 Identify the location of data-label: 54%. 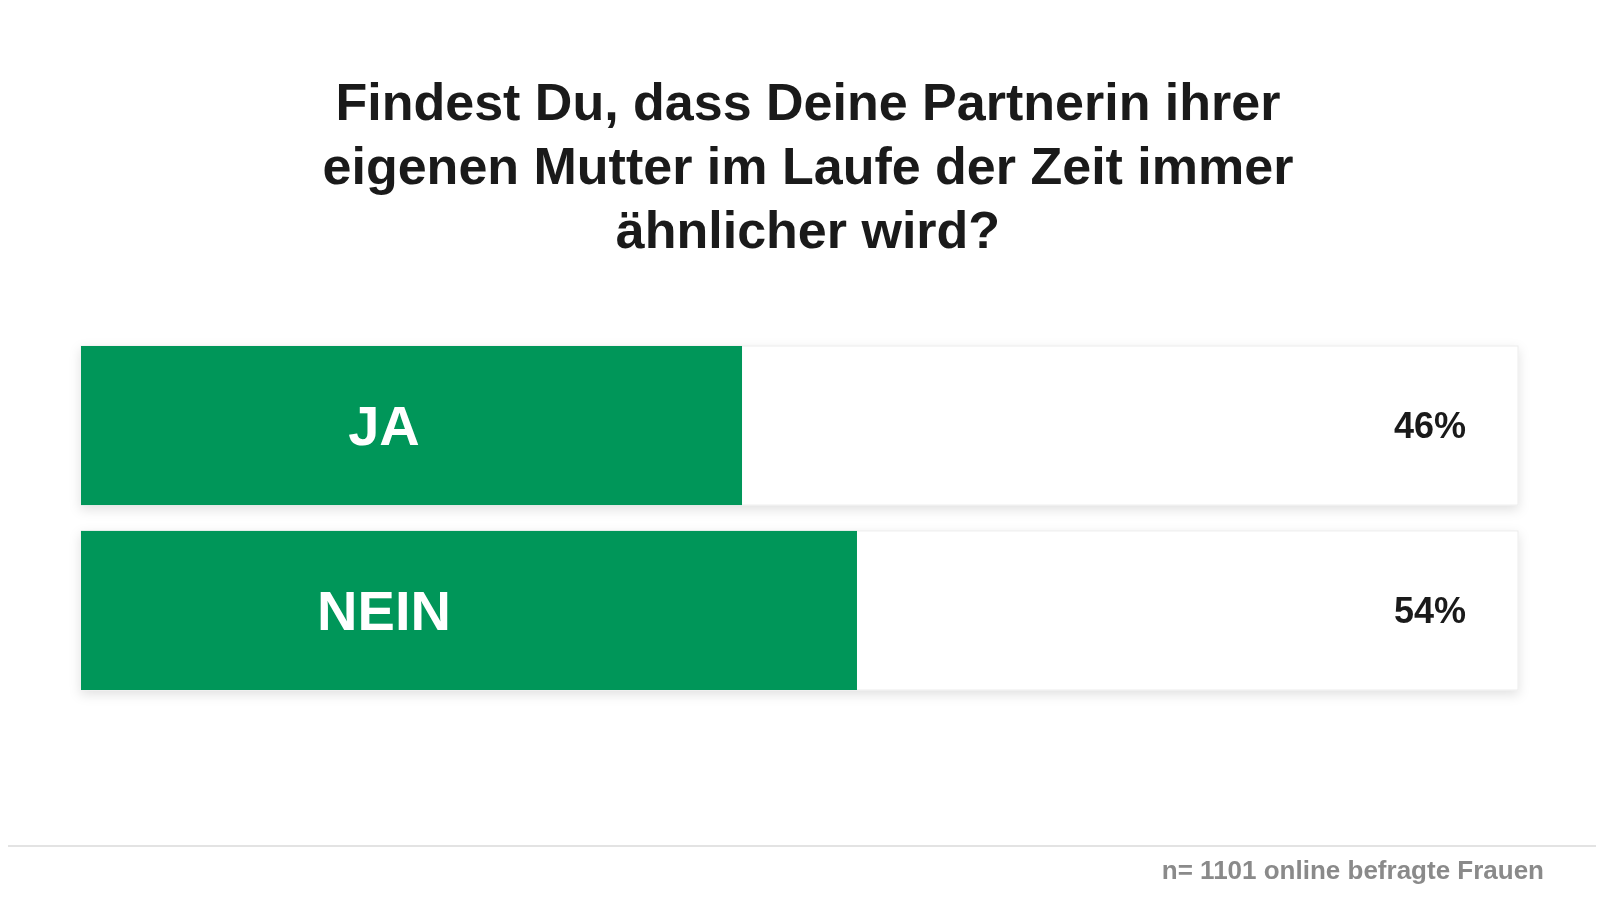
(1429, 611).